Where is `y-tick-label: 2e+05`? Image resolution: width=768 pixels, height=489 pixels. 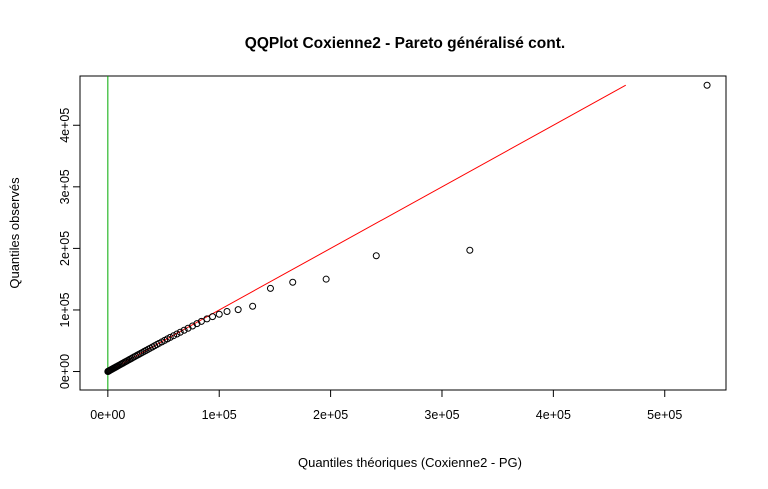 y-tick-label: 2e+05 is located at coordinates (65, 248).